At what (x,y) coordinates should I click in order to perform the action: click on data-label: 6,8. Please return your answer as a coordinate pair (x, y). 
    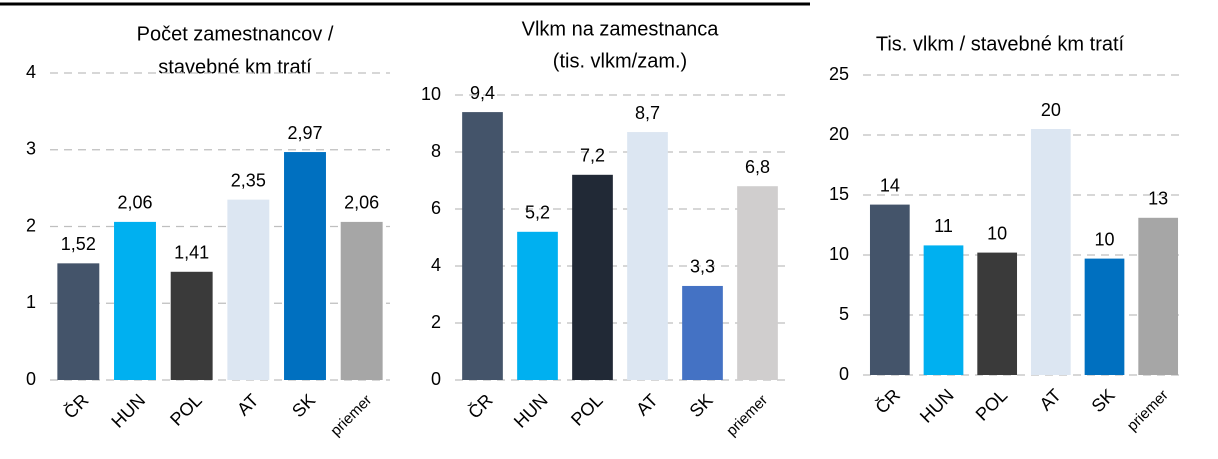
    Looking at the image, I should click on (757, 167).